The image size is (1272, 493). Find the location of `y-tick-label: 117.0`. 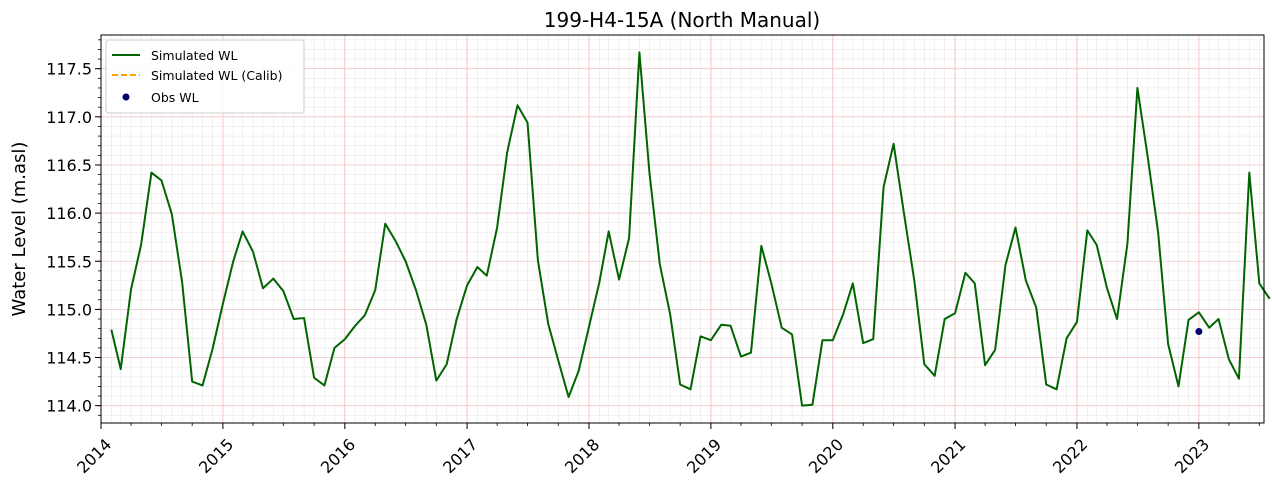

y-tick-label: 117.0 is located at coordinates (69, 117).